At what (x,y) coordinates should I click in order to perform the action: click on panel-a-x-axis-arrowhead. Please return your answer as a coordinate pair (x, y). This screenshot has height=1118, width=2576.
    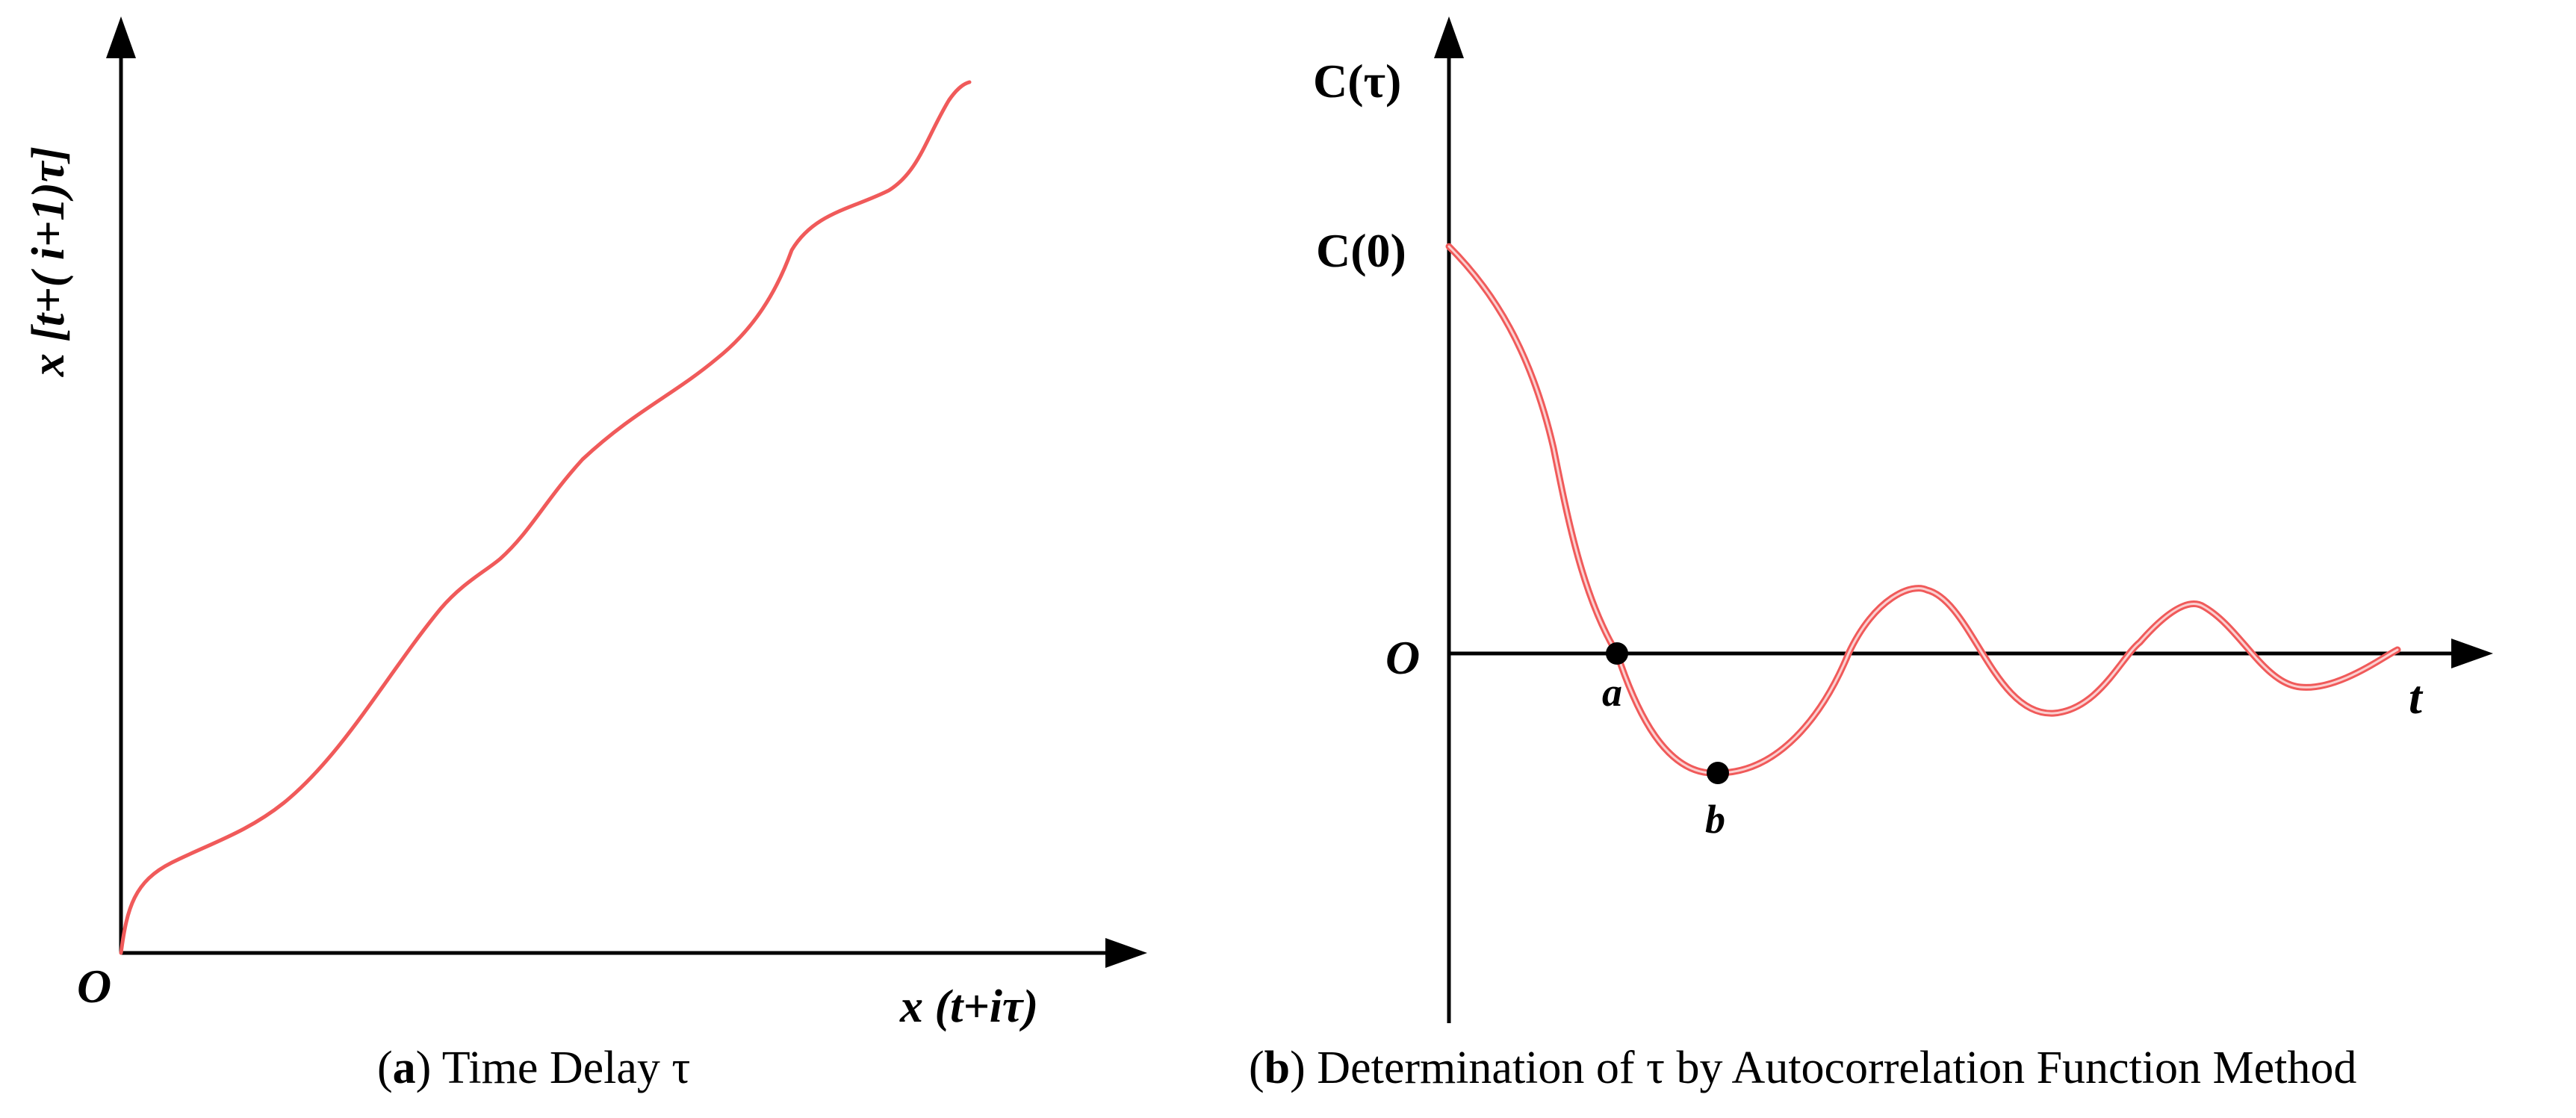
    Looking at the image, I should click on (1126, 953).